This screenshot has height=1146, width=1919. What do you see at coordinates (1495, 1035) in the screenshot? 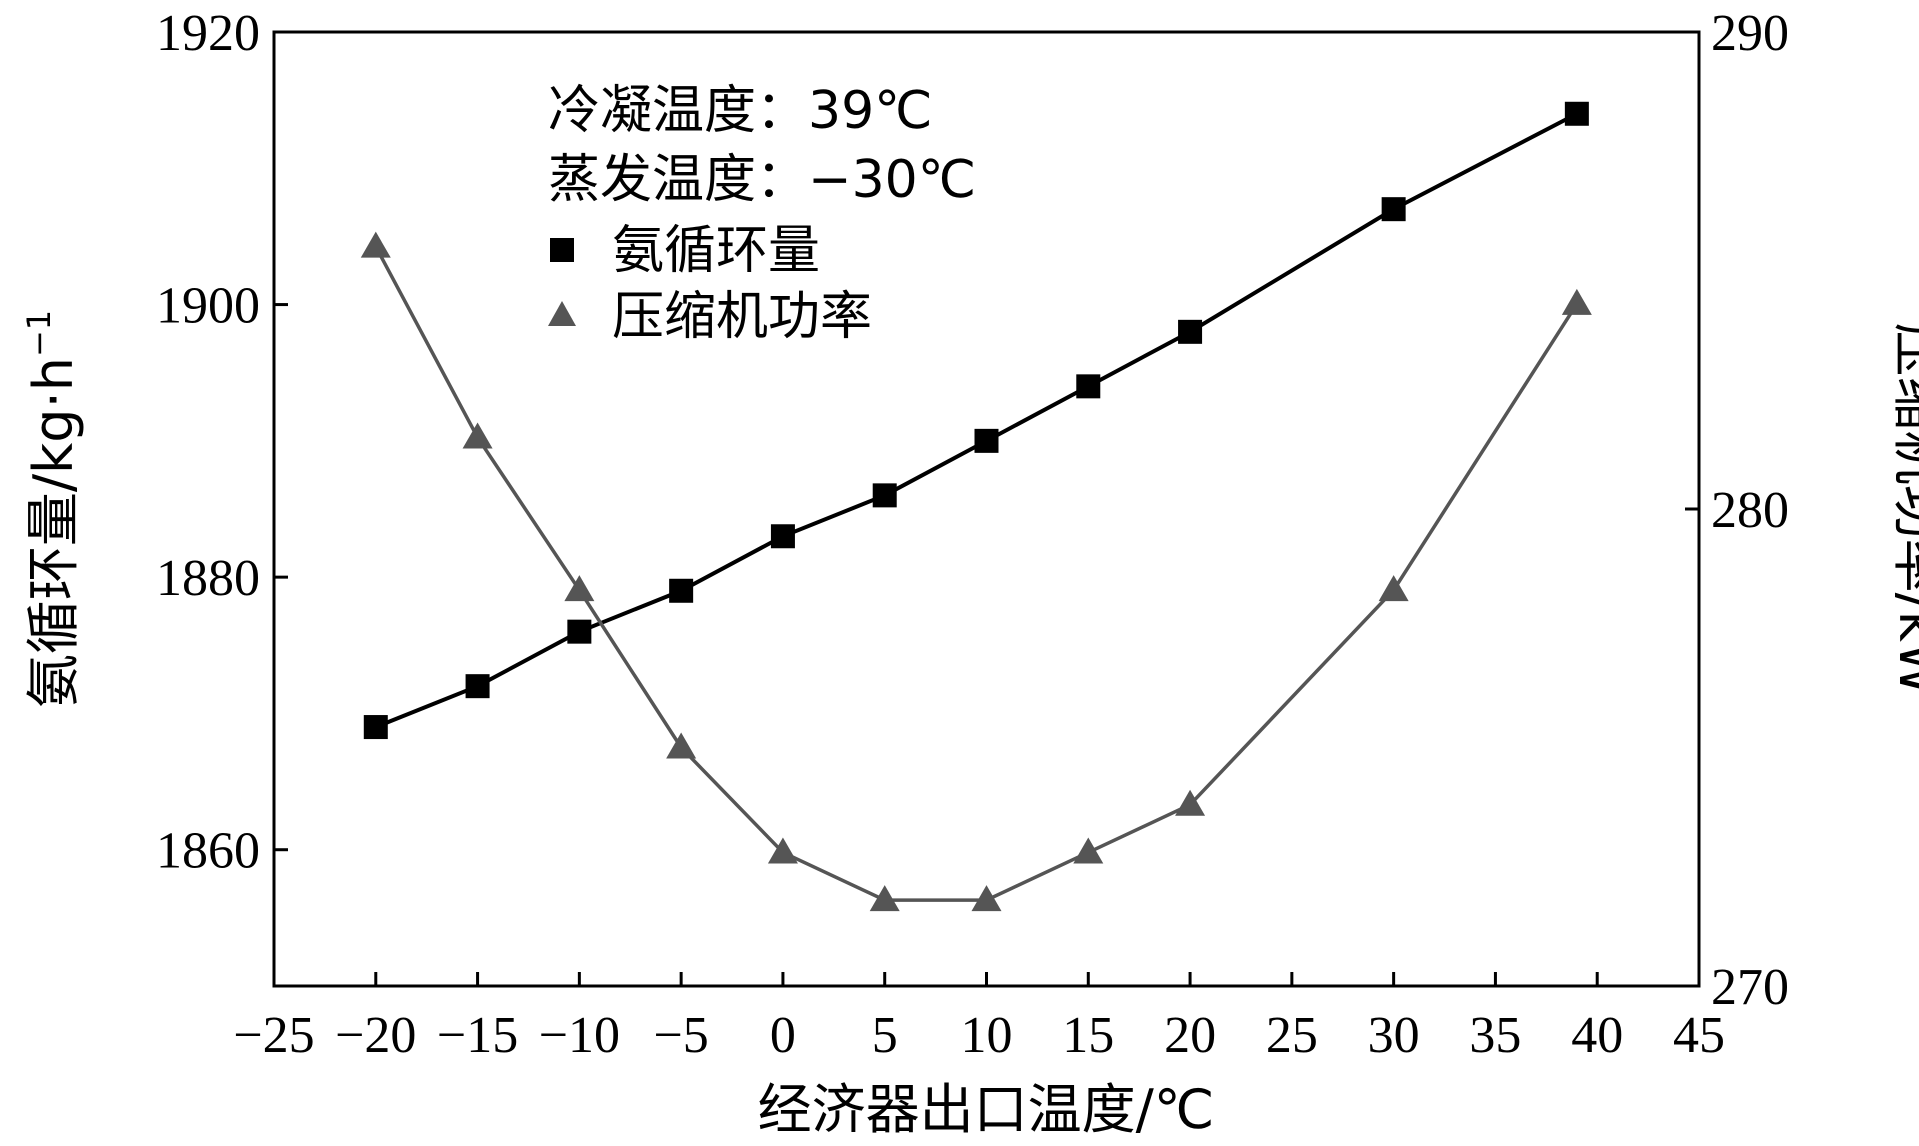
I see `x-tick-label: 35` at bounding box center [1495, 1035].